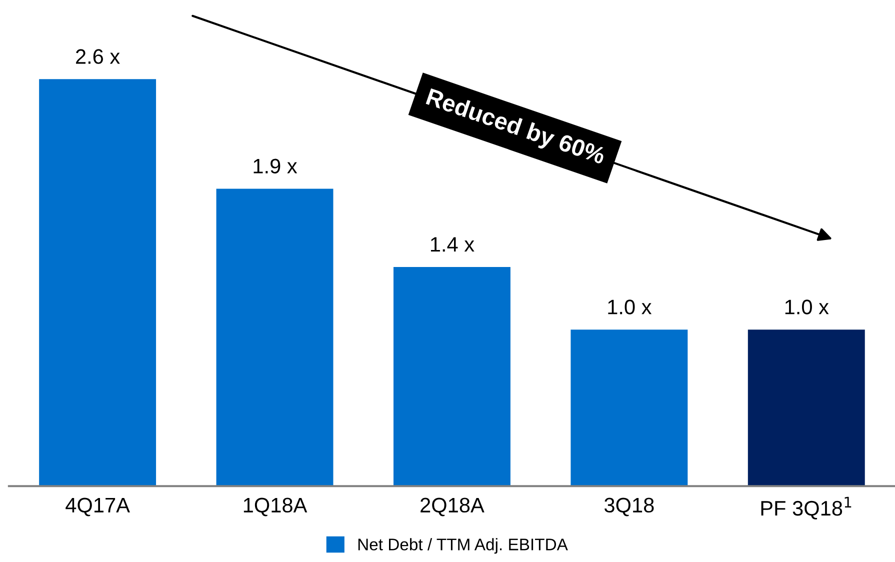 This screenshot has height=562, width=895. What do you see at coordinates (276, 507) in the screenshot?
I see `x-tick-label: 1Q18A` at bounding box center [276, 507].